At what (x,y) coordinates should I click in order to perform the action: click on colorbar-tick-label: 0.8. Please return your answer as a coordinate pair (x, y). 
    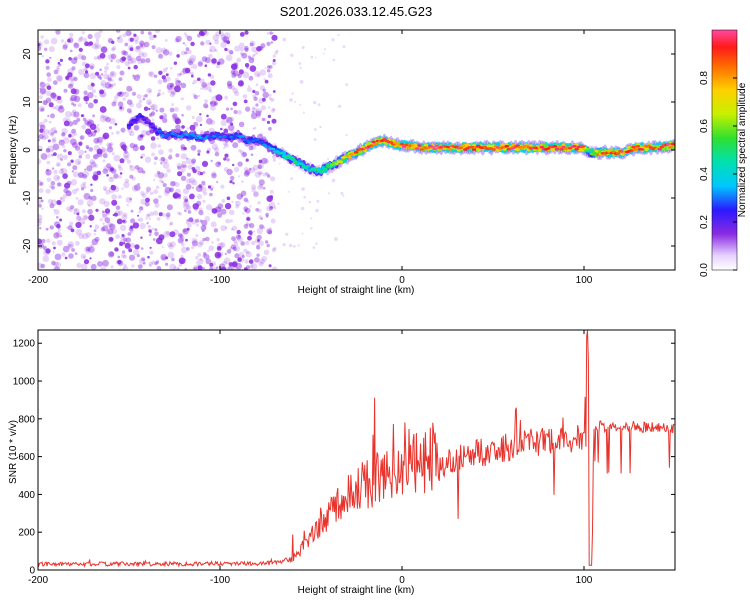
    Looking at the image, I should click on (704, 78).